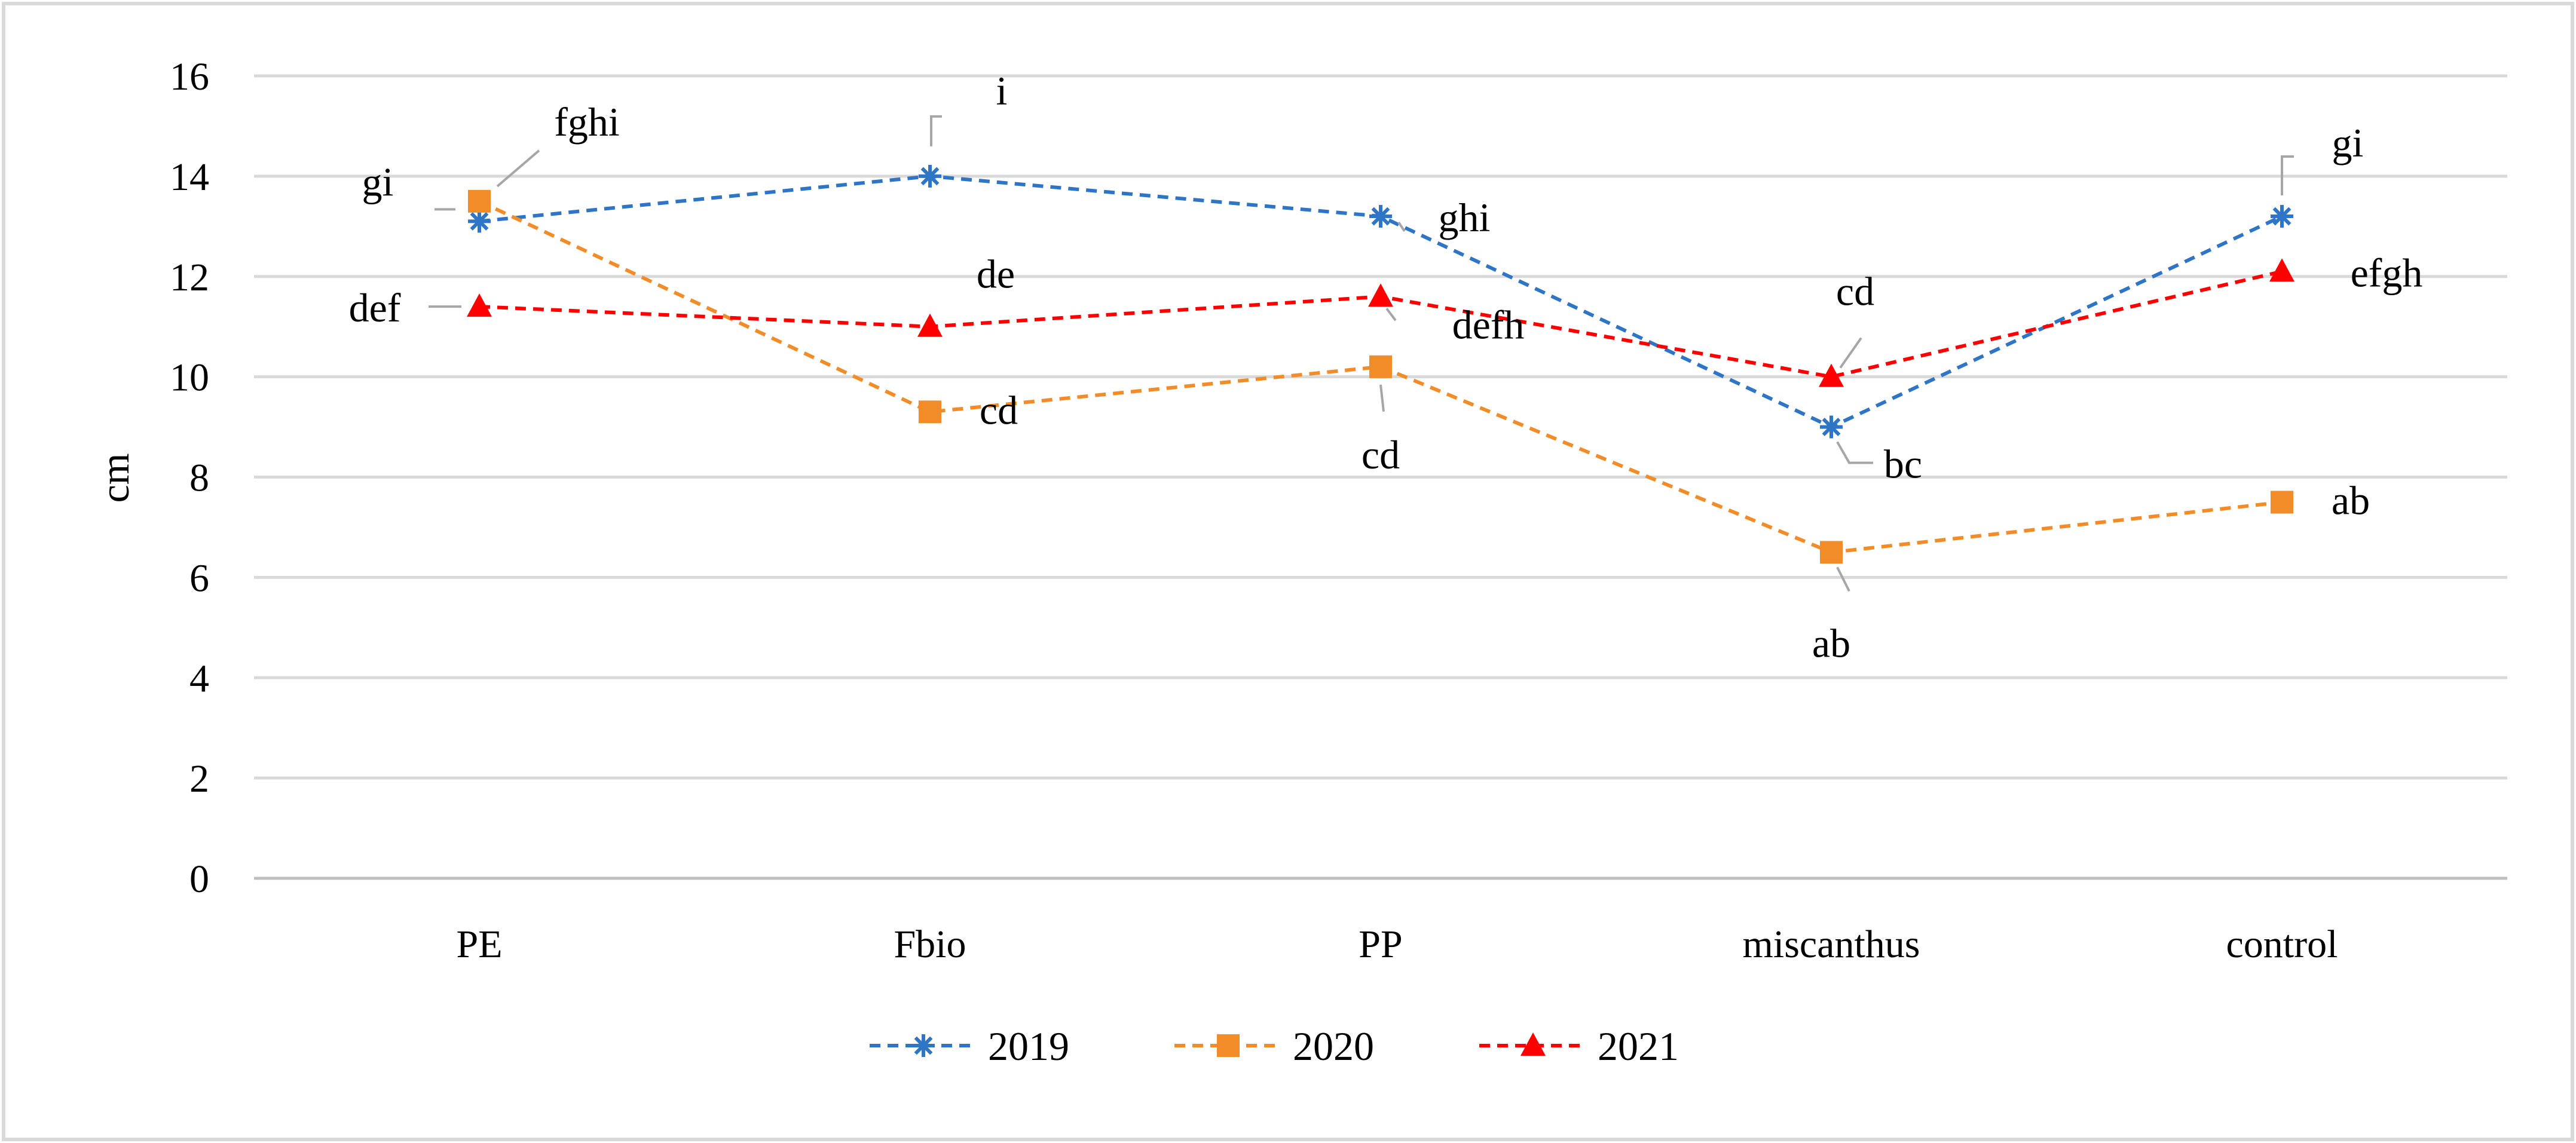 The height and width of the screenshot is (1143, 2576). What do you see at coordinates (1274, 1046) in the screenshot?
I see `legend: 2019 2020 2021` at bounding box center [1274, 1046].